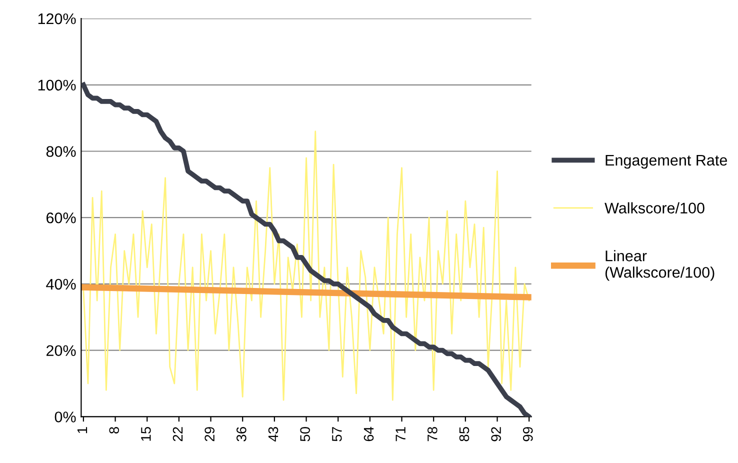  Describe the element at coordinates (659, 265) in the screenshot. I see `legend-label: Linear (Walkscore/100)` at that location.